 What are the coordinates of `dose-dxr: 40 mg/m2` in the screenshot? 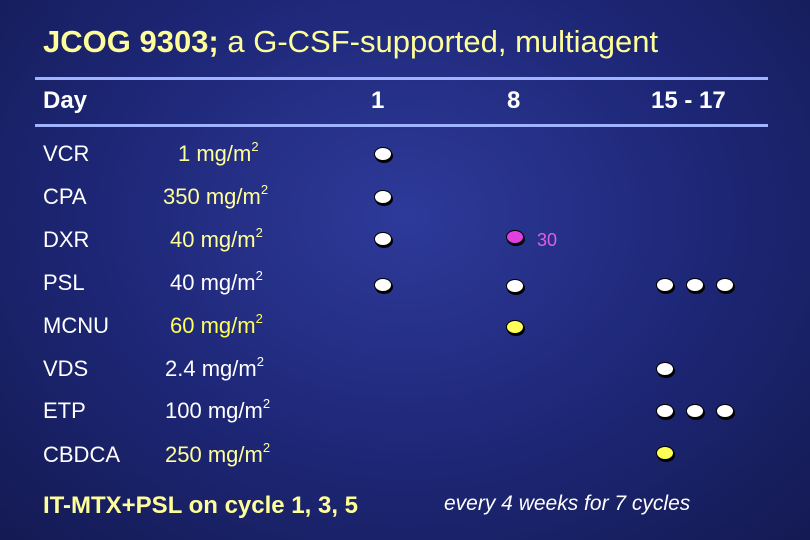 It's located at (216, 238).